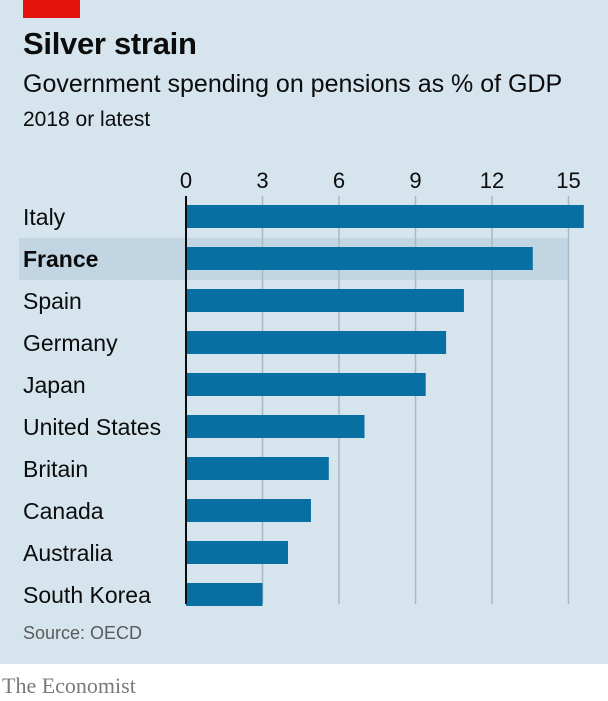 The image size is (608, 701). Describe the element at coordinates (237, 552) in the screenshot. I see `bar-australia` at that location.